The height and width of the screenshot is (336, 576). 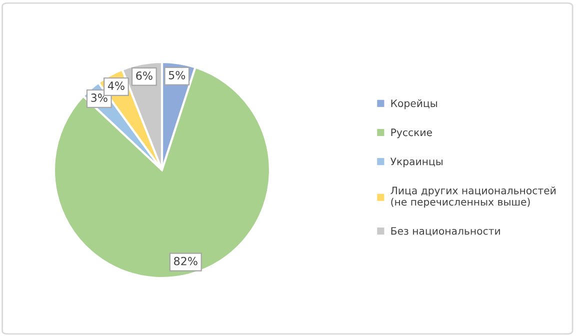 What do you see at coordinates (411, 133) in the screenshot?
I see `legend-label: Русские` at bounding box center [411, 133].